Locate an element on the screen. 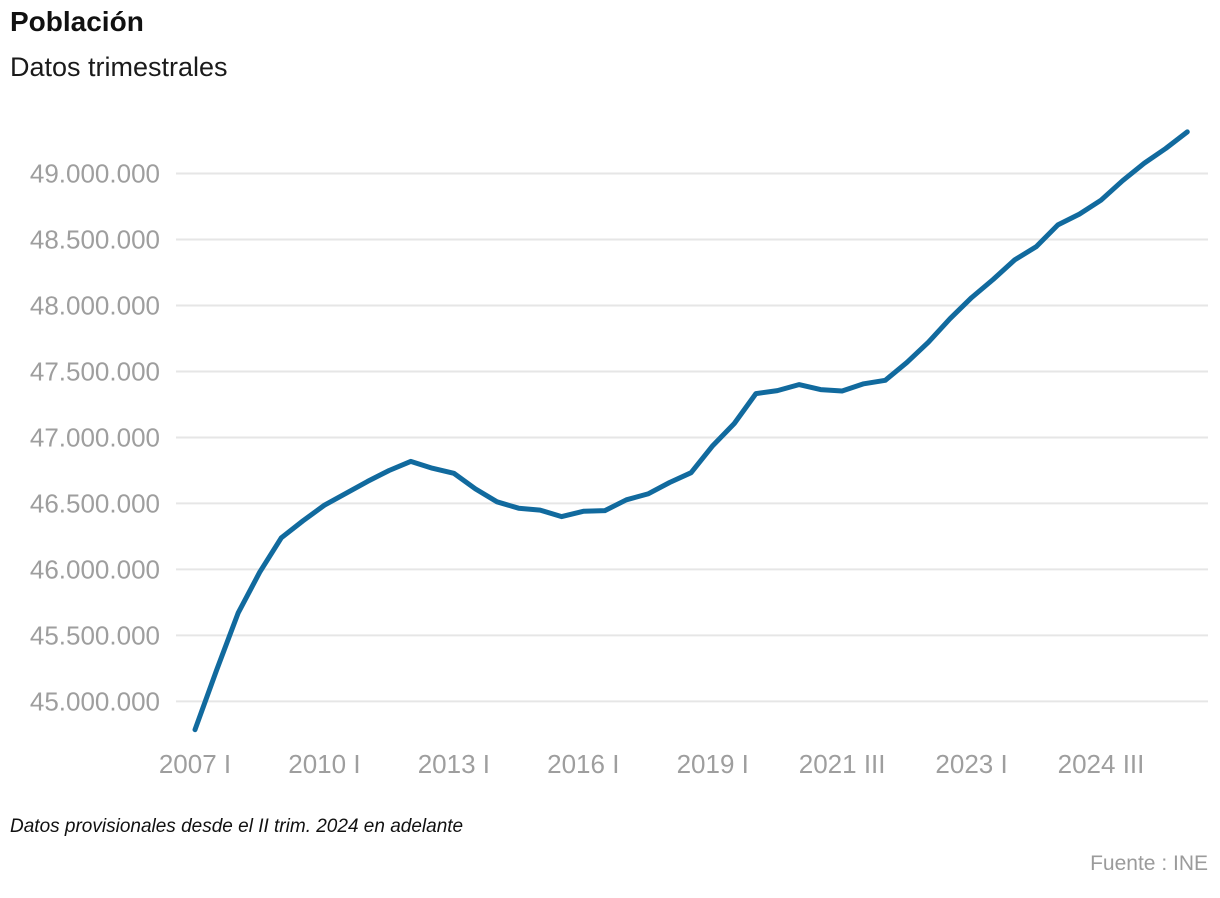  x-axis-tick-label: 2013 I is located at coordinates (454, 764).